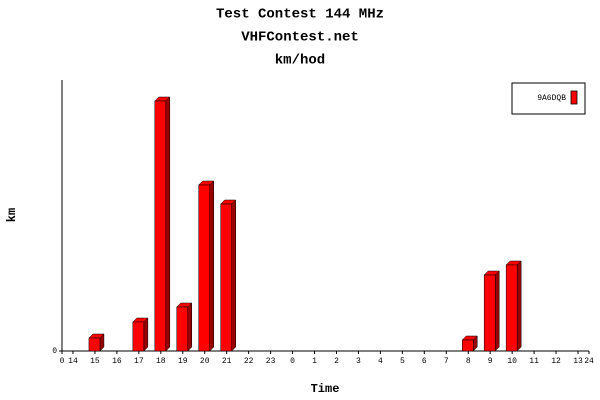 This screenshot has height=400, width=600. What do you see at coordinates (73, 361) in the screenshot?
I see `x-tick-label: 14` at bounding box center [73, 361].